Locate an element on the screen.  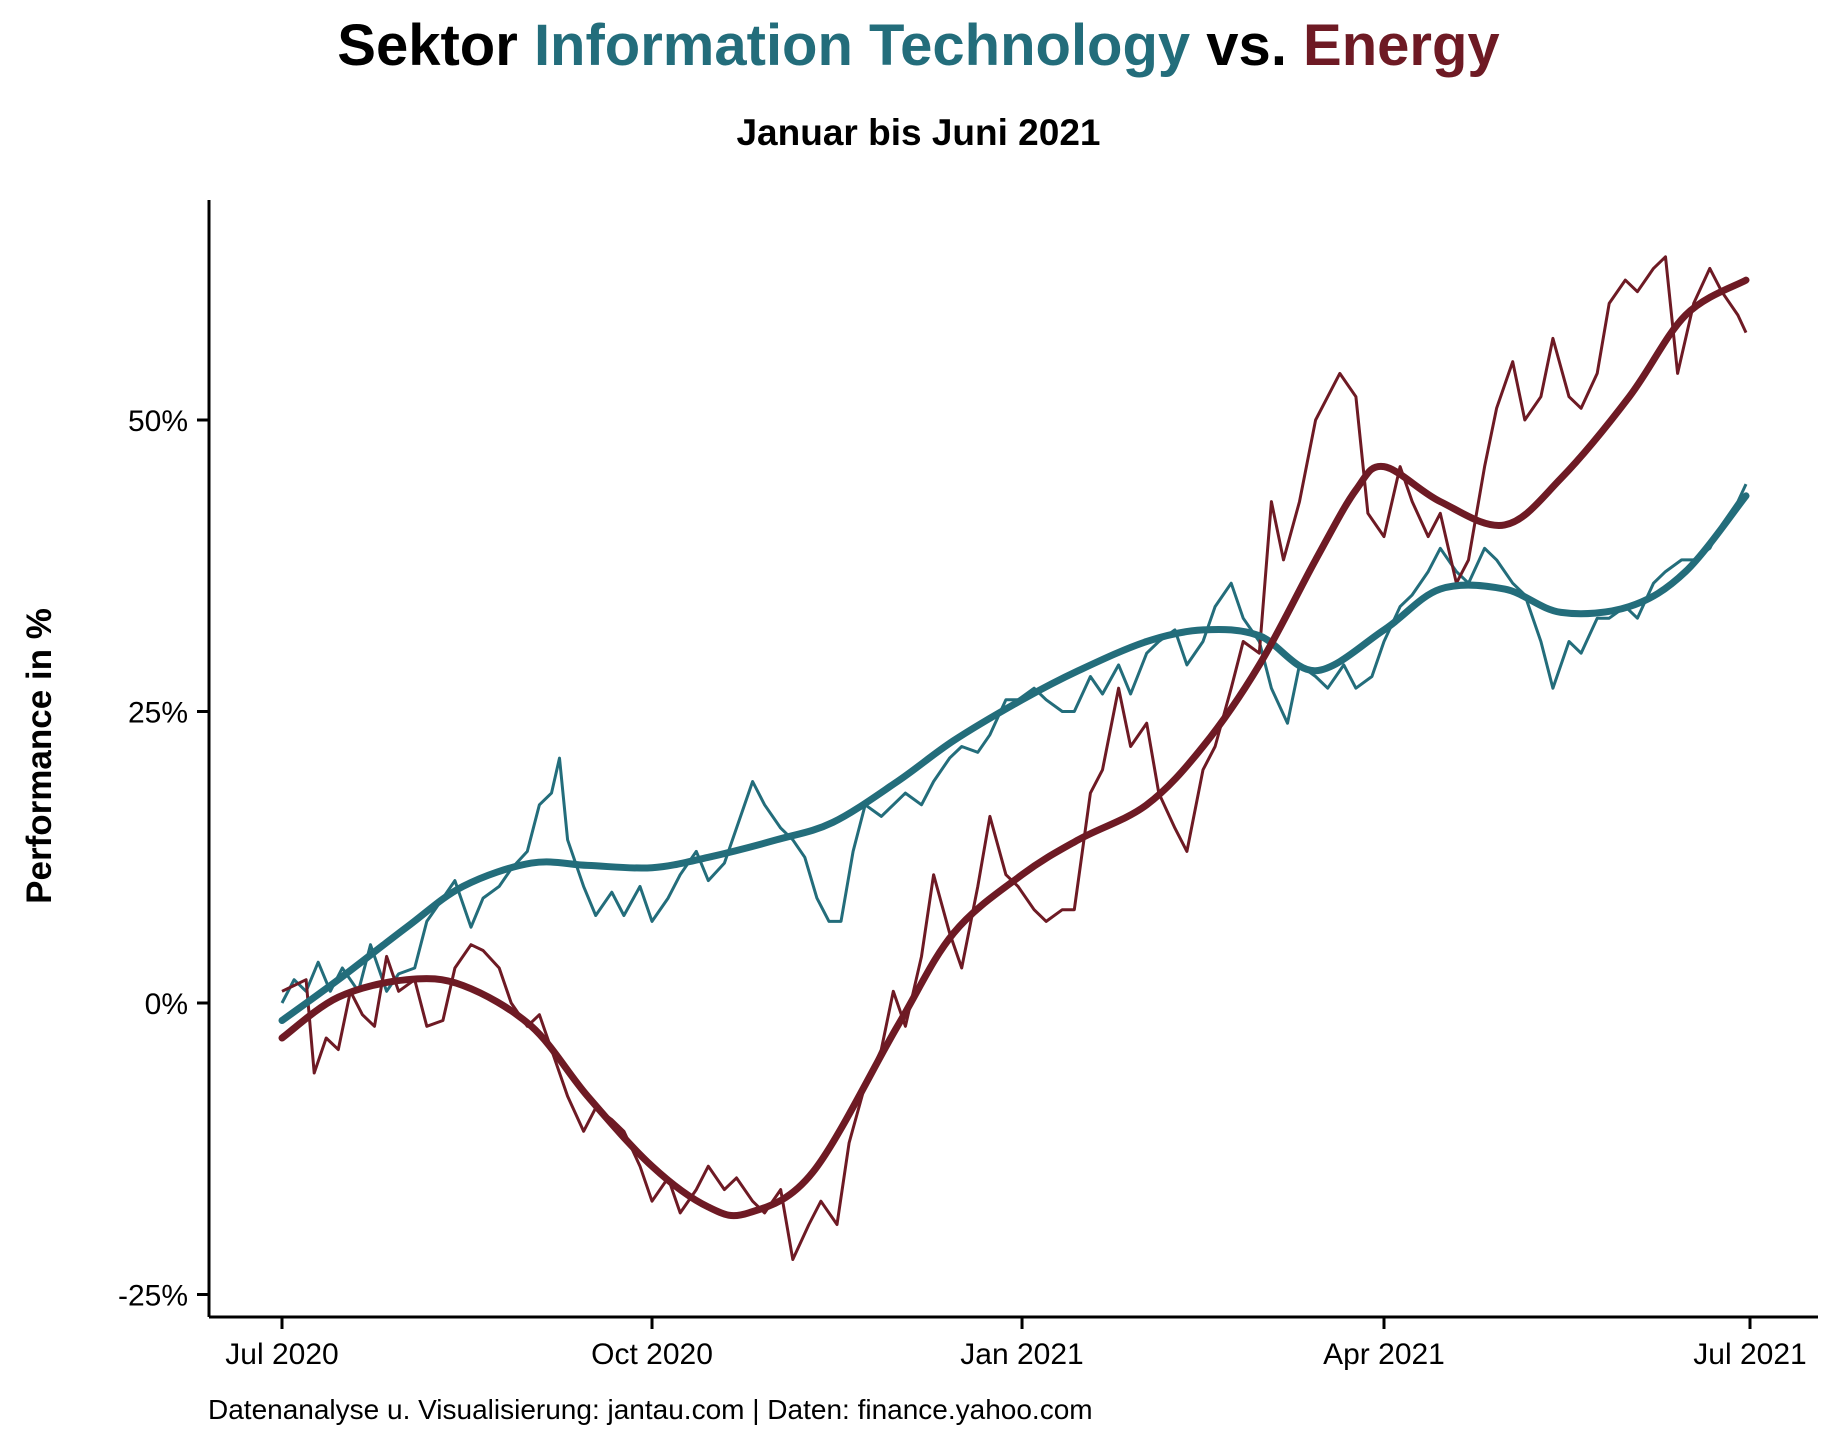
y-tick-label: -25% is located at coordinates (153, 1296).